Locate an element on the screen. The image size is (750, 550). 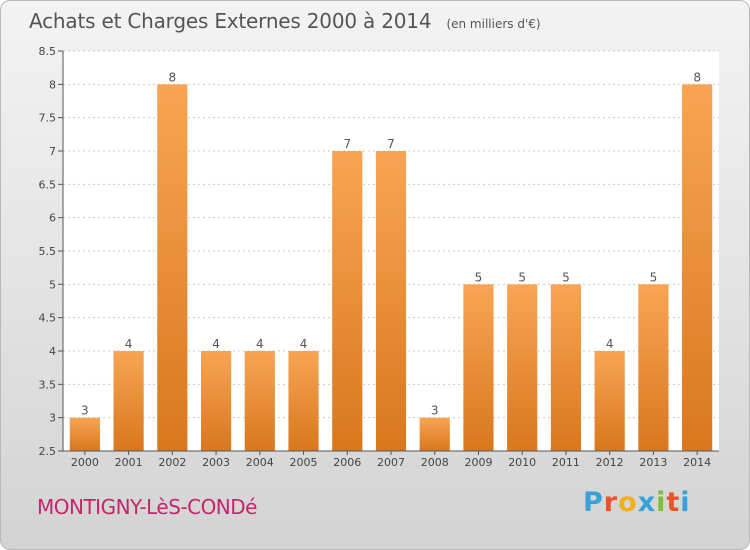
brand-letter: r is located at coordinates (611, 502).